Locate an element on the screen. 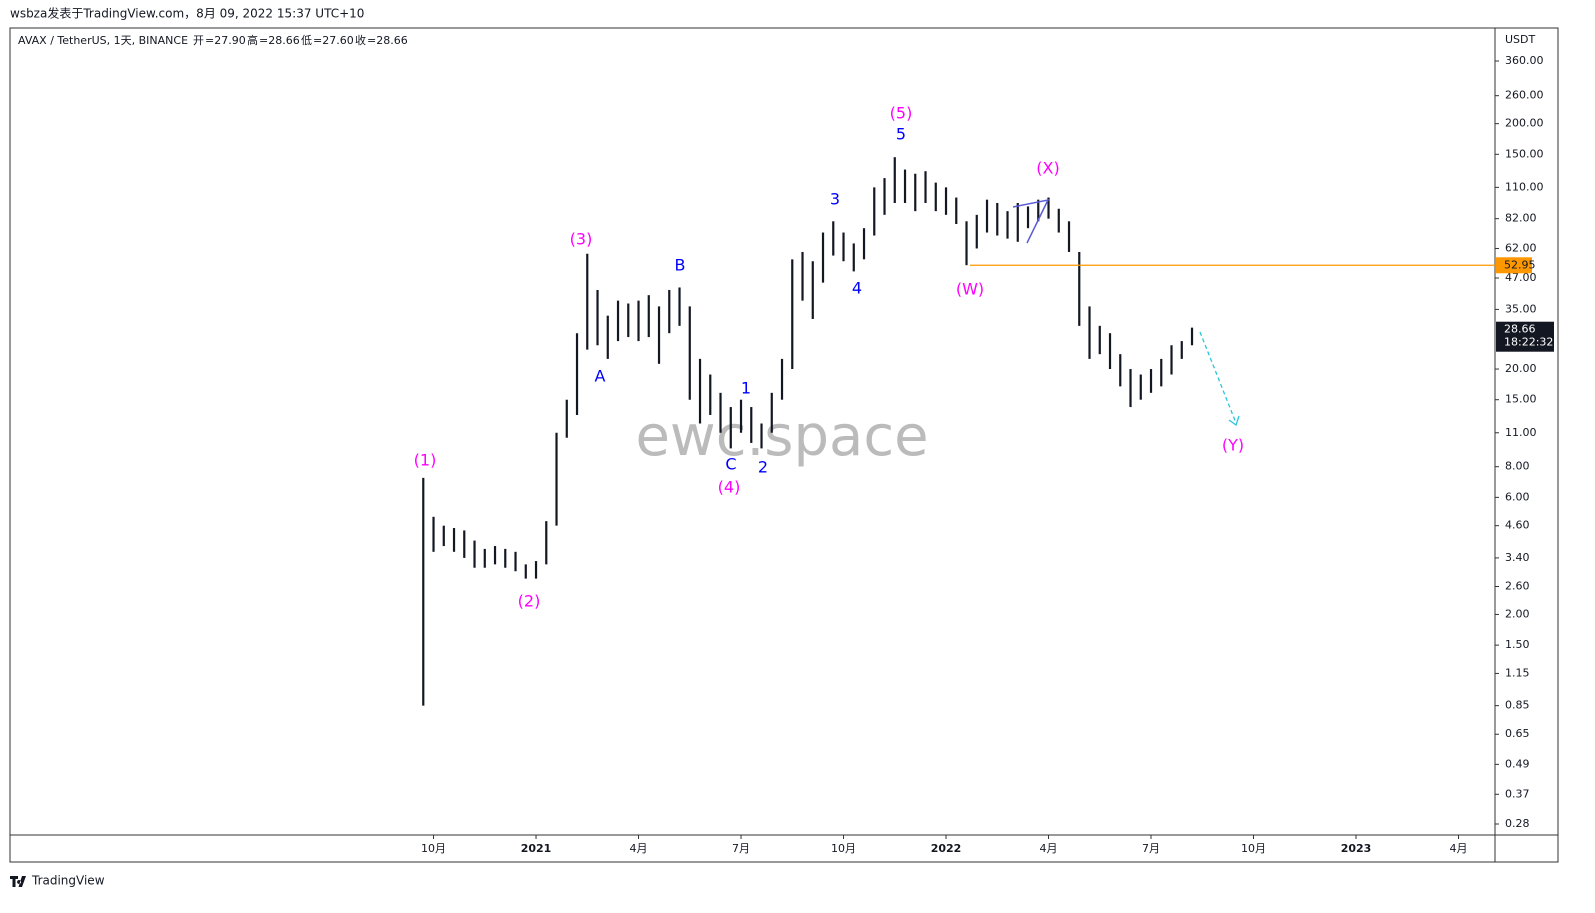  y-tick-label: 200.00 is located at coordinates (1524, 123).